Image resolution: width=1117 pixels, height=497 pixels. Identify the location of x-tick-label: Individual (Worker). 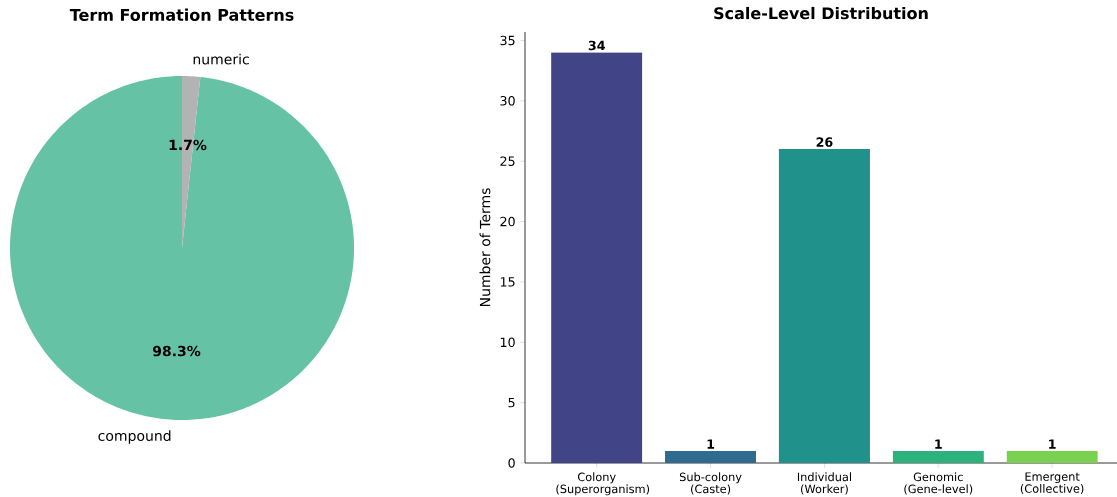
(824, 483).